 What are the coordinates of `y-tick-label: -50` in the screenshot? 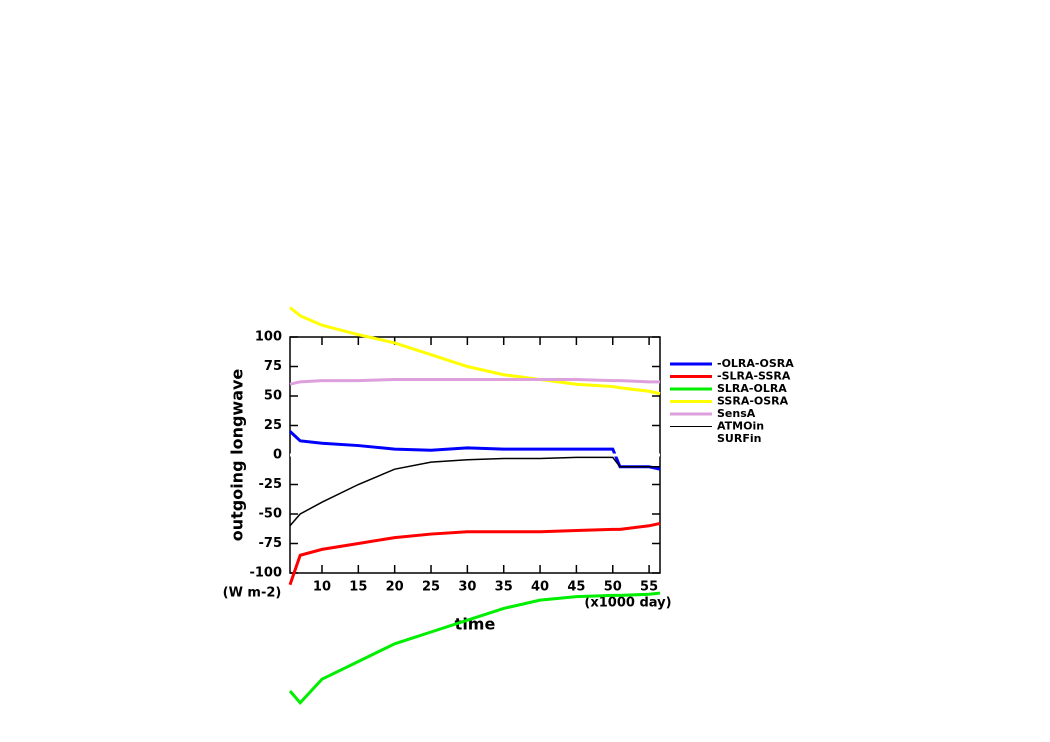 It's located at (271, 514).